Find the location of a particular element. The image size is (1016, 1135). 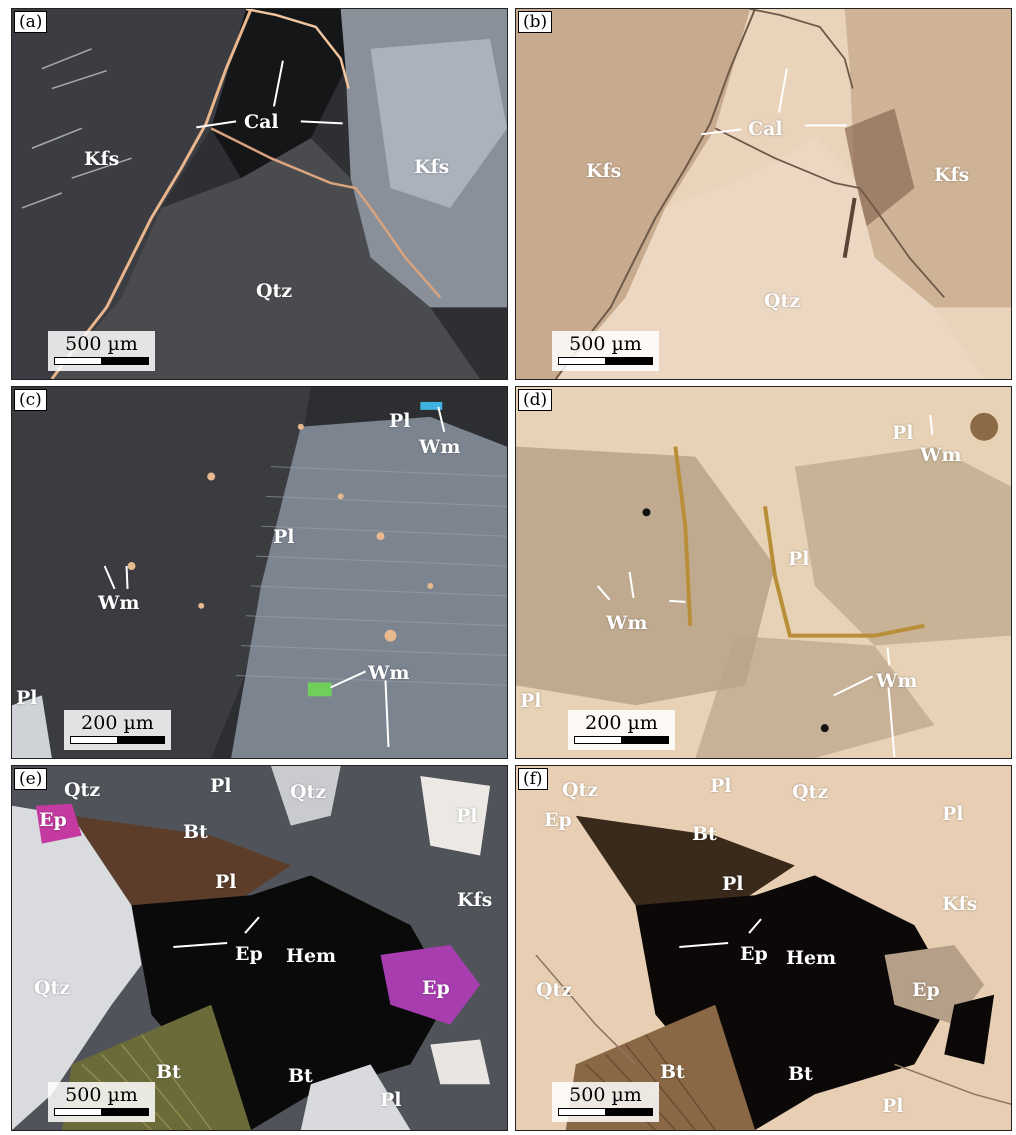

panel-letter: (d) is located at coordinates (535, 400).